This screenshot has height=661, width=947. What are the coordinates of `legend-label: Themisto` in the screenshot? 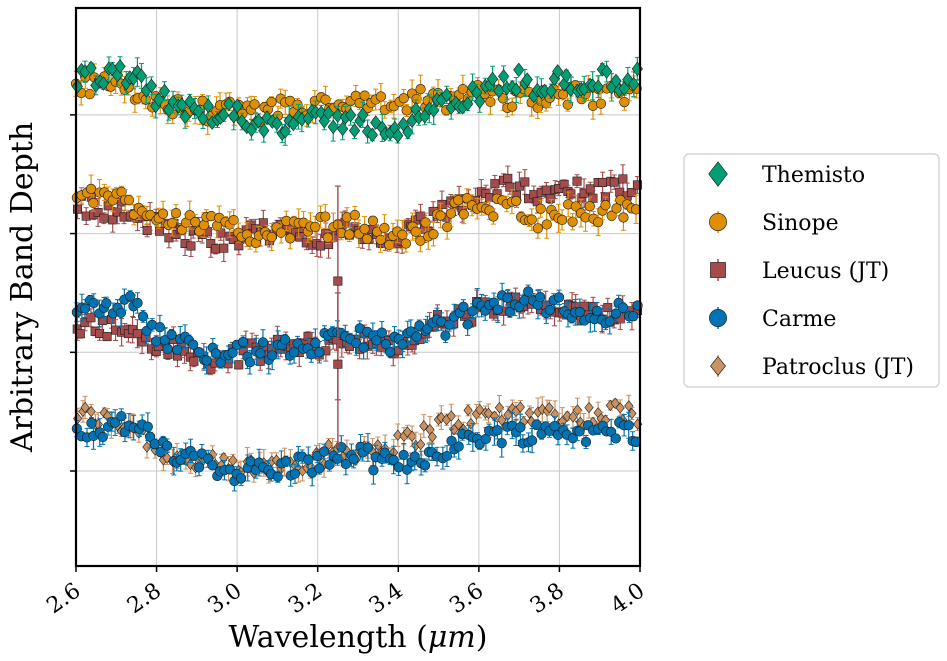 It's located at (813, 175).